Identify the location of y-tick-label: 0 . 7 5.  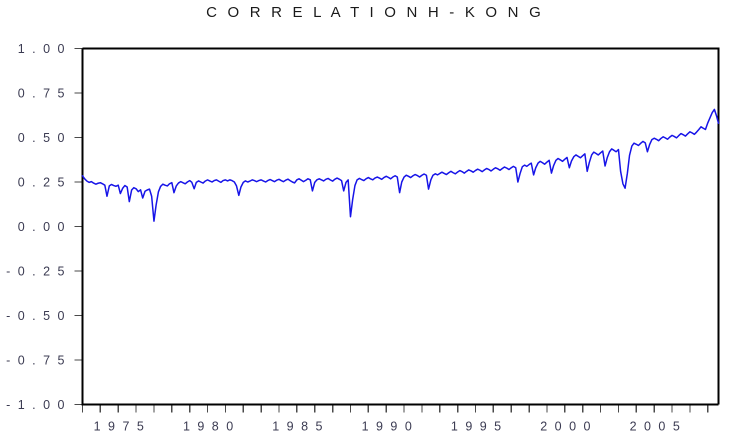
(42, 94).